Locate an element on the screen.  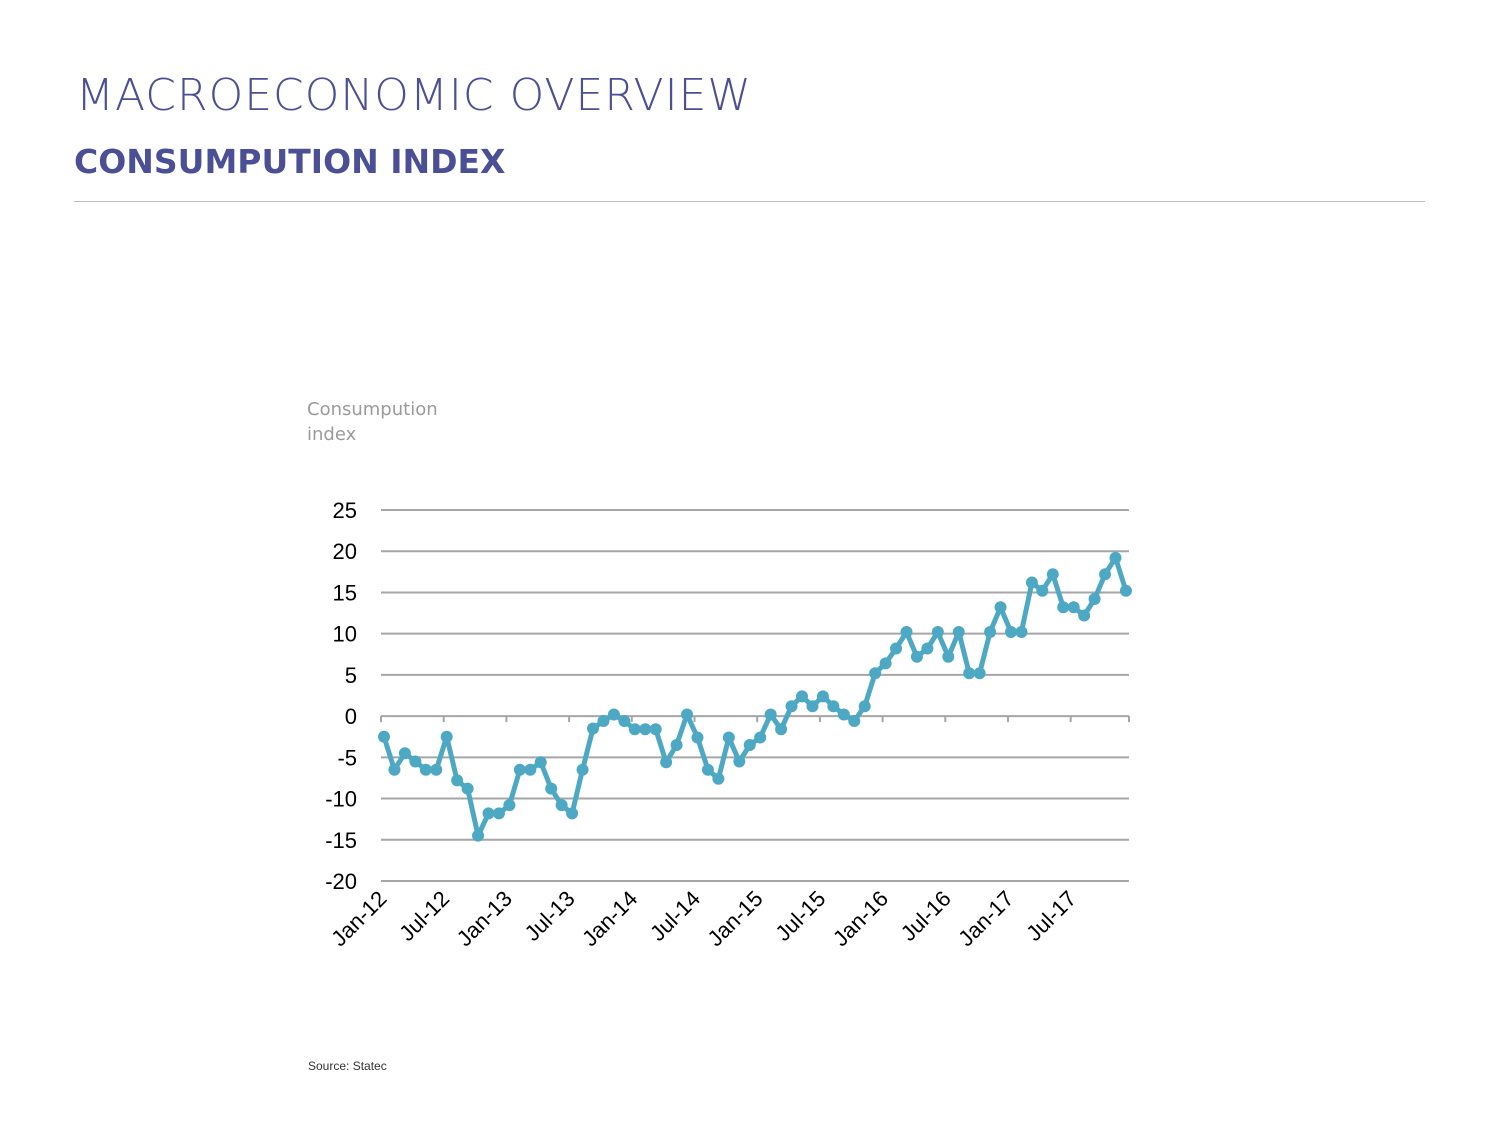
x-tick-label: Jan-15 is located at coordinates (734, 918).